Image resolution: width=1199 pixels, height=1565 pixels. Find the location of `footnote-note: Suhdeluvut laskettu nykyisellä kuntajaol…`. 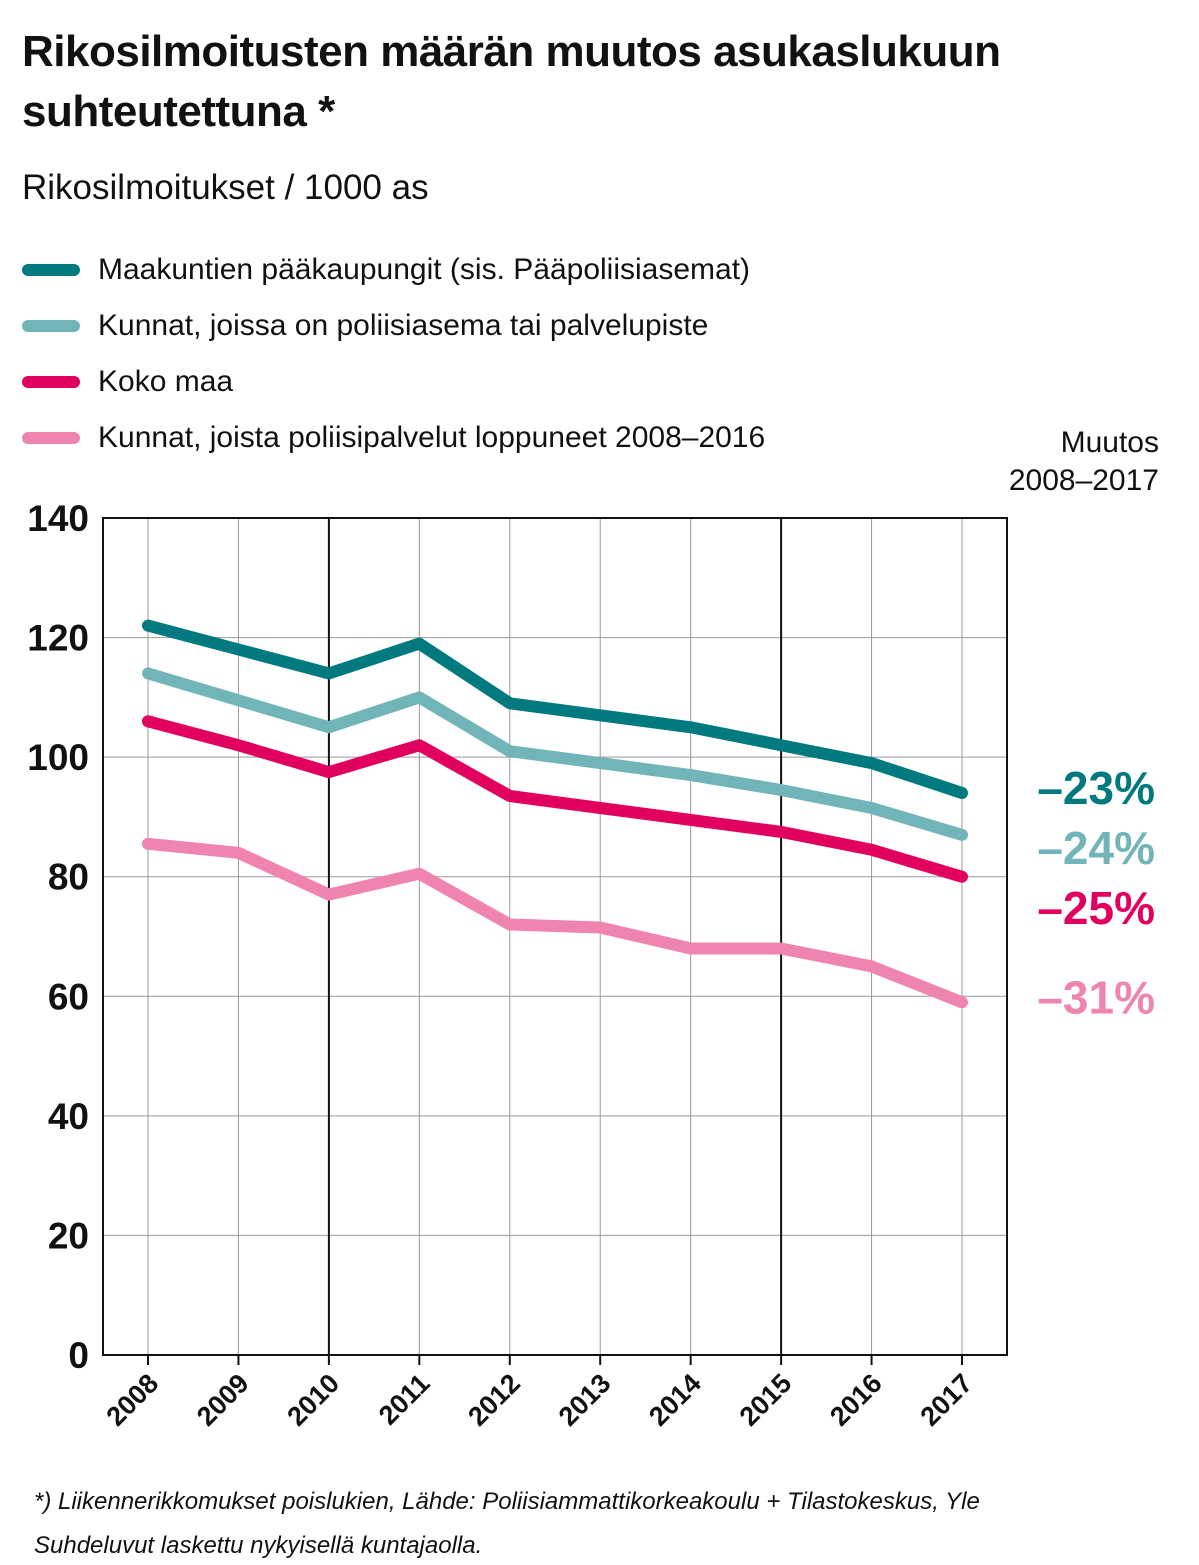

footnote-note: Suhdeluvut laskettu nykyisellä kuntajaol… is located at coordinates (258, 1545).